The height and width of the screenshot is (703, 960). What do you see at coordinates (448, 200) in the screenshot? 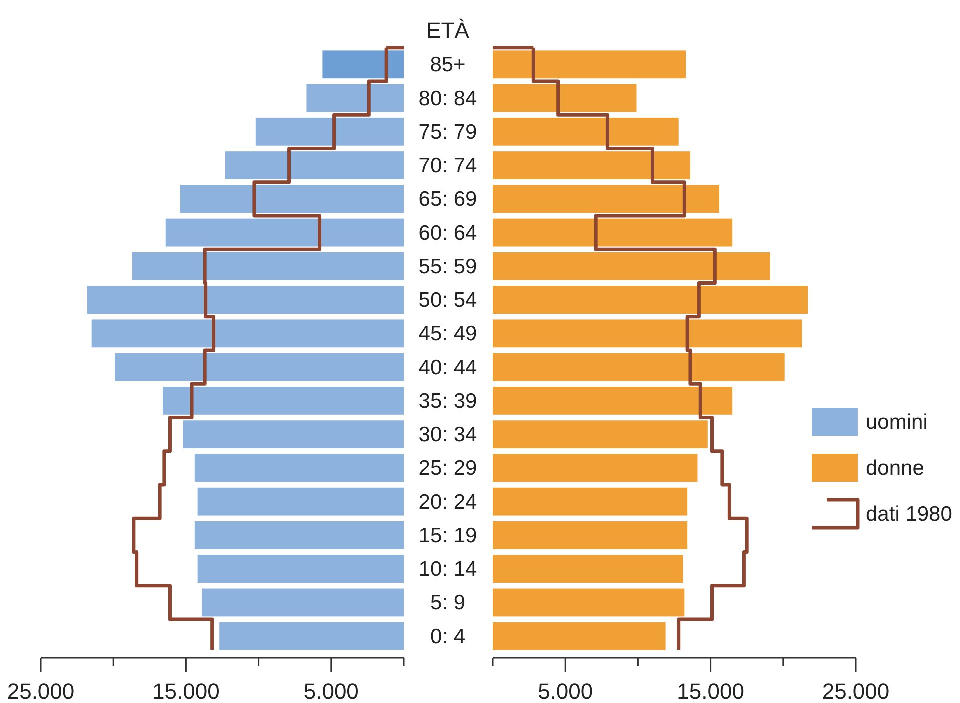
I see `y-tick-label: 65: 69` at bounding box center [448, 200].